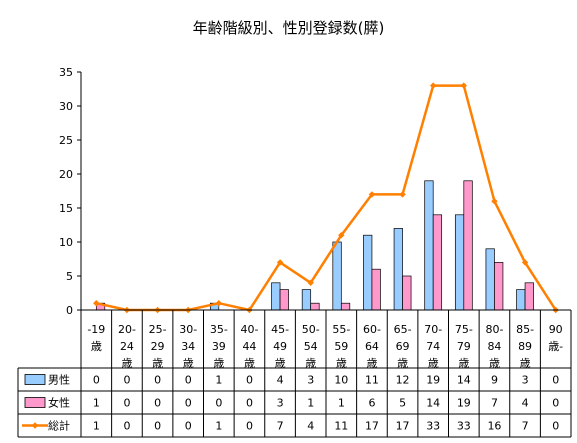 This screenshot has height=443, width=577. Describe the element at coordinates (59, 426) in the screenshot. I see `legend-label: 総計` at that location.